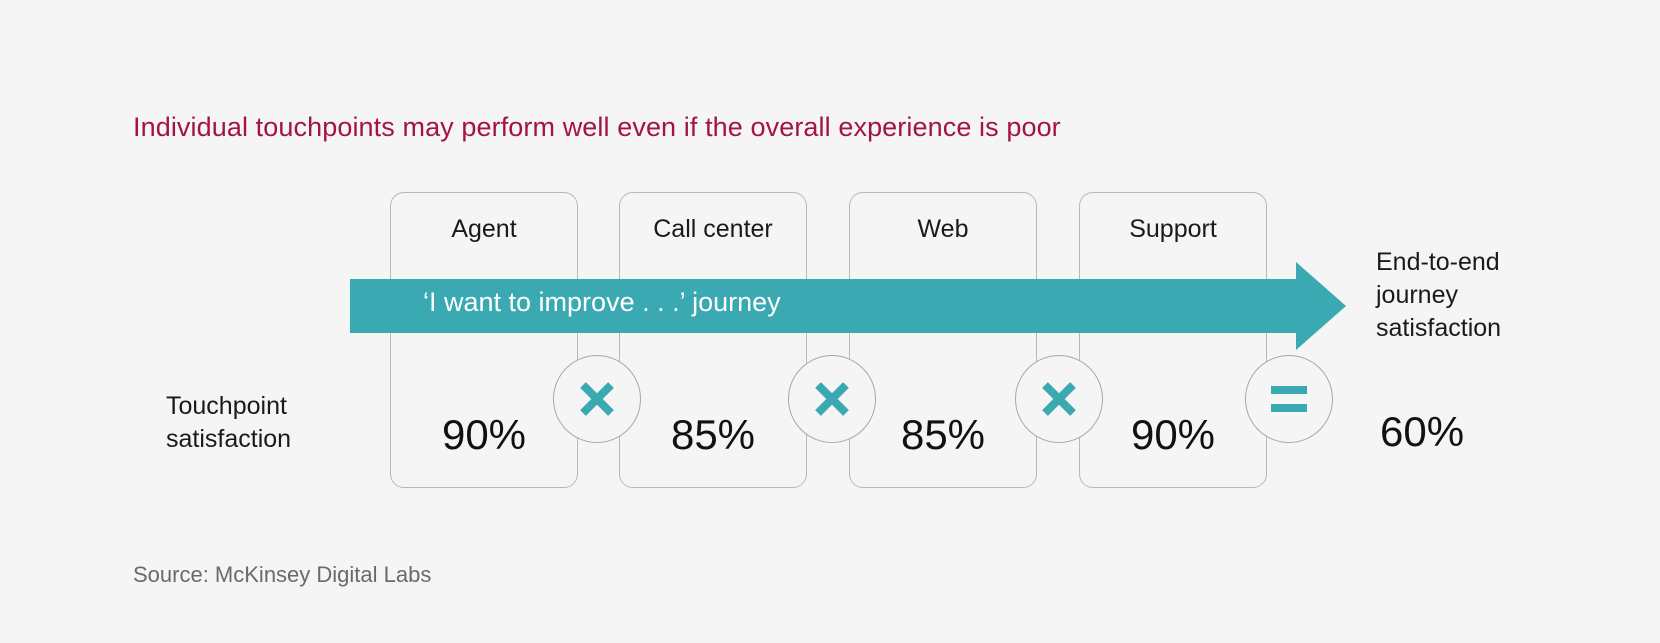 The width and height of the screenshot is (1660, 643). Describe the element at coordinates (1422, 431) in the screenshot. I see `end-to-end-value: 60%` at that location.